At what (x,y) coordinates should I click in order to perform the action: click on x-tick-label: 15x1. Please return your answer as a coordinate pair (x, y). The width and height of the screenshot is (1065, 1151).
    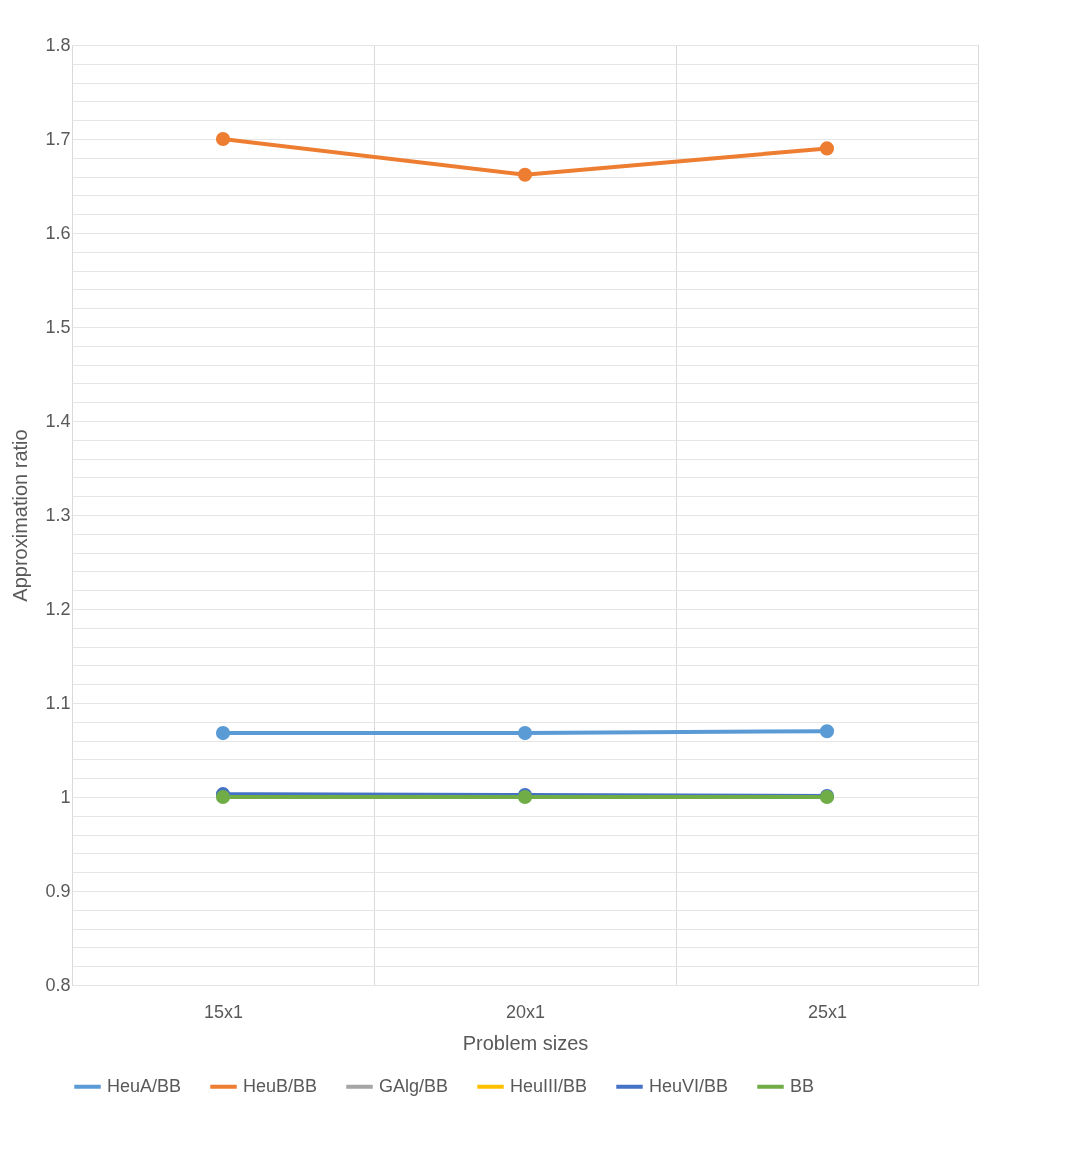
    Looking at the image, I should click on (223, 1011).